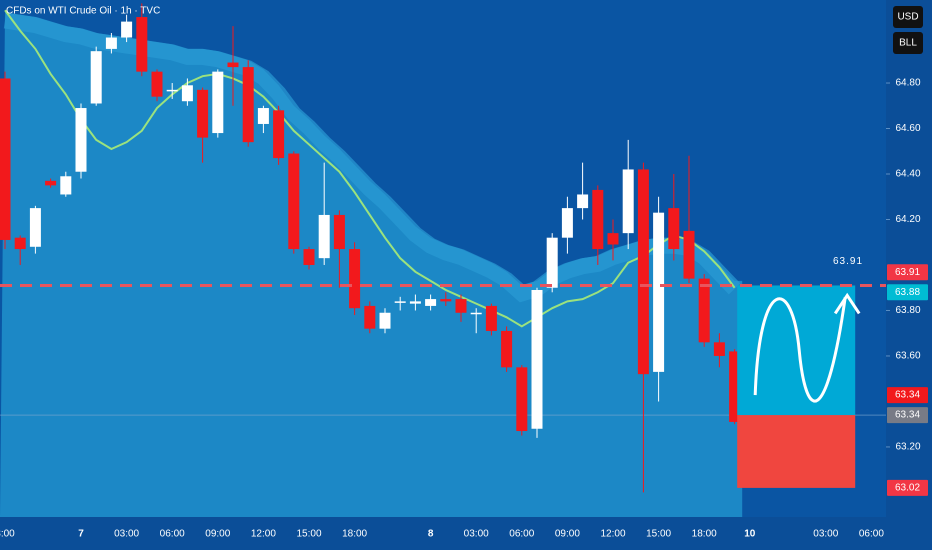 This screenshot has height=550, width=932. What do you see at coordinates (907, 174) in the screenshot?
I see `y-tick-label: 64.40` at bounding box center [907, 174].